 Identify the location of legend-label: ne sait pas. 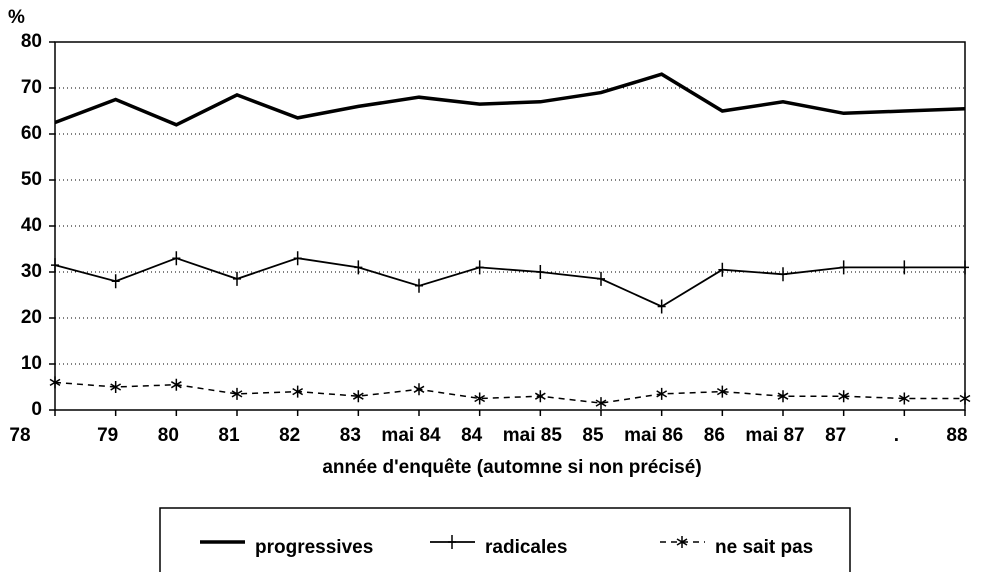
(764, 547).